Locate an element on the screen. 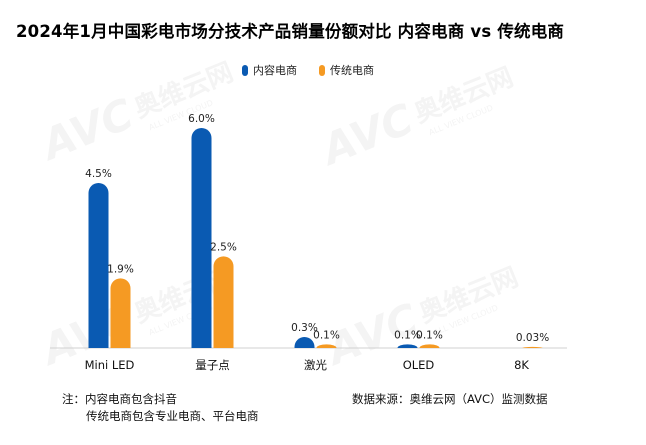 The height and width of the screenshot is (445, 646). footnote-line-1: 注：内容电商包含抖音 is located at coordinates (119, 399).